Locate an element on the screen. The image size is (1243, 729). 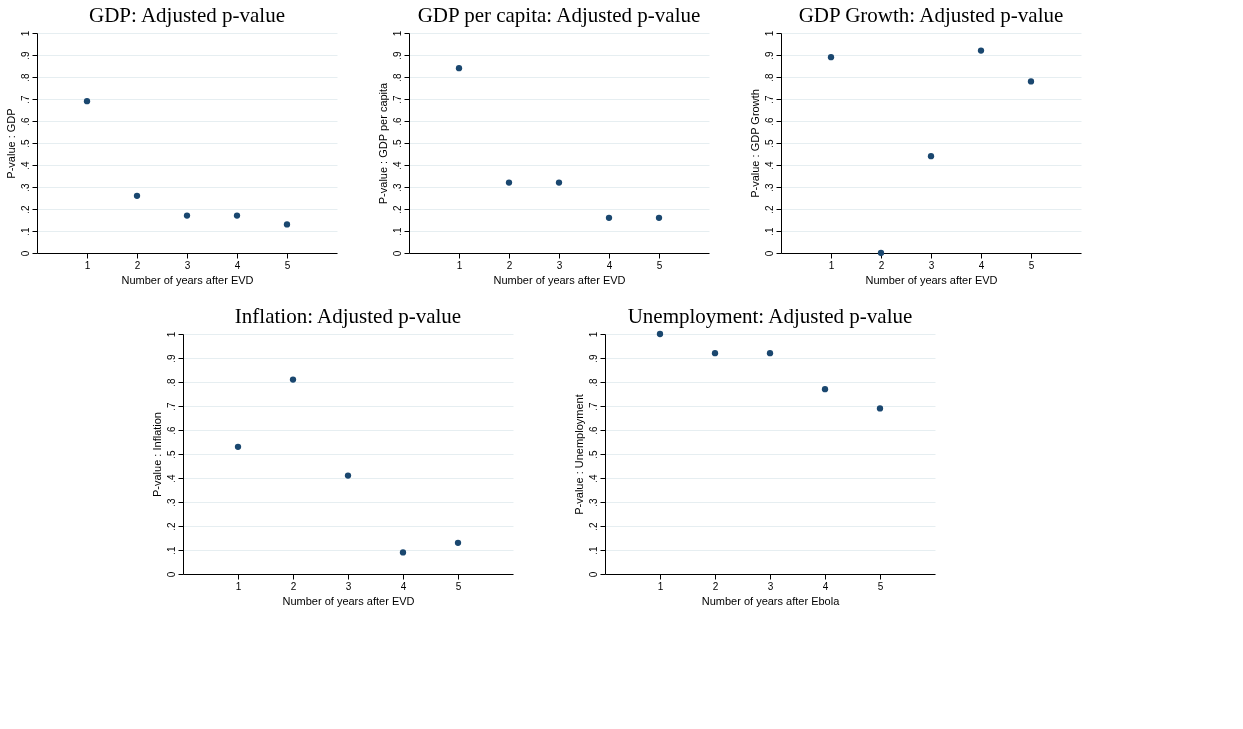
y-axis-title: P-value : GDP per capita is located at coordinates (382, 143).